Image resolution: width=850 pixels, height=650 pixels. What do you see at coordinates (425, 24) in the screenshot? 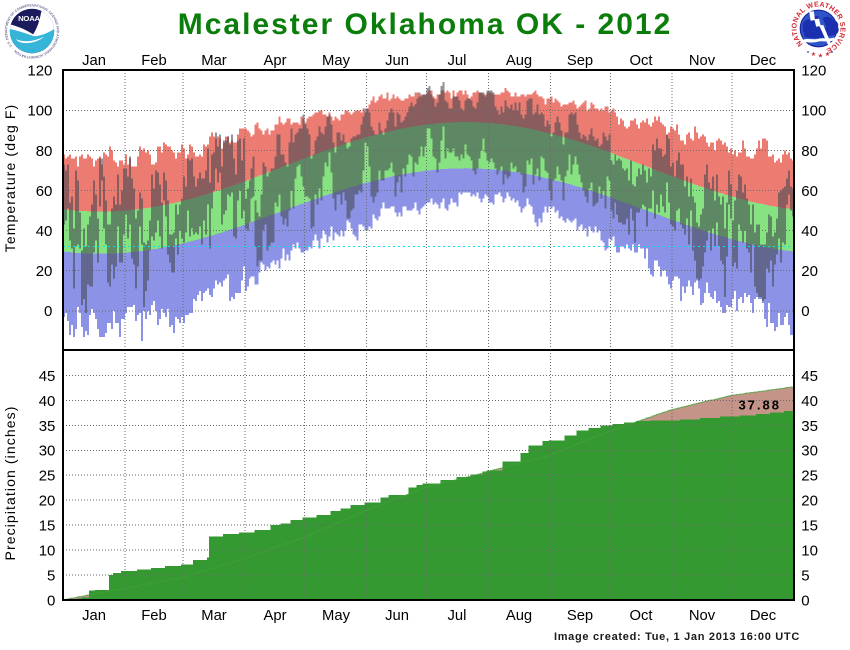
I see `svg-text: Mcalester Oklahoma OK - 2012` at bounding box center [425, 24].